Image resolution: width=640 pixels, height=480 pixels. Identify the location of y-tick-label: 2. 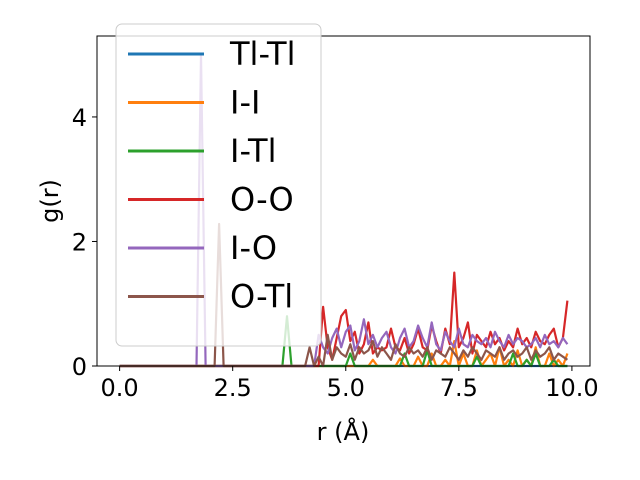
(79, 242).